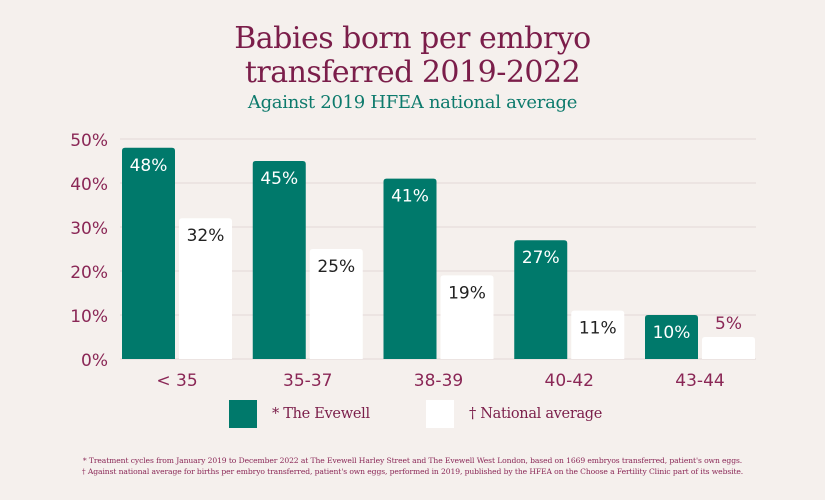  Describe the element at coordinates (89, 273) in the screenshot. I see `y-tick-label: 20%` at that location.